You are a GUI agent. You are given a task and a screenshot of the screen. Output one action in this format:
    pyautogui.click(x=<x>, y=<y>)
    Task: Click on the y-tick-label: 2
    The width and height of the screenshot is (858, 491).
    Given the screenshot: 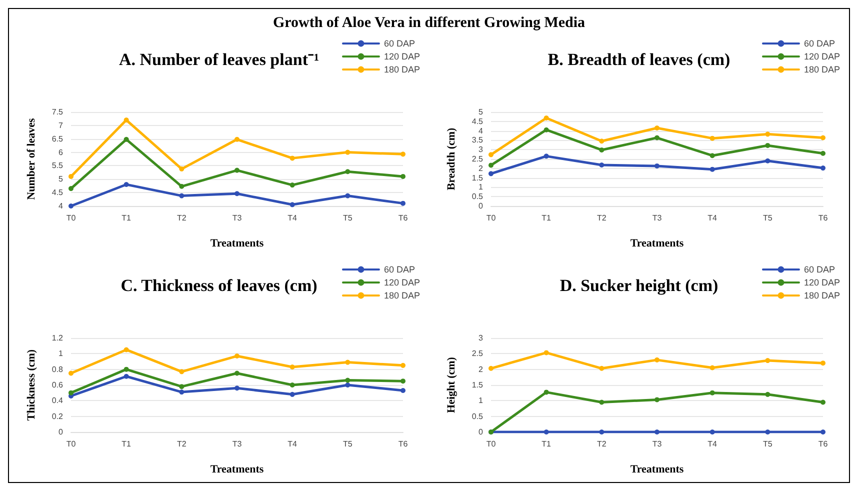 What is the action you would take?
    pyautogui.click(x=481, y=369)
    